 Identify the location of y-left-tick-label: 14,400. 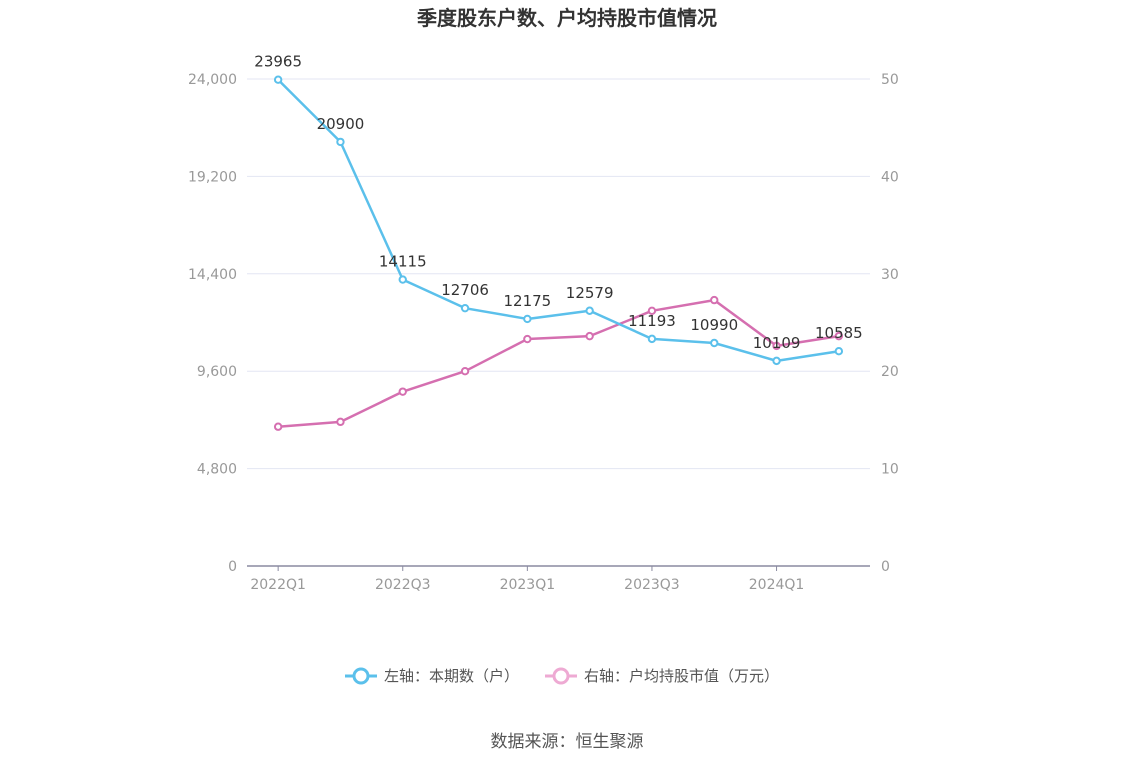
(212, 275).